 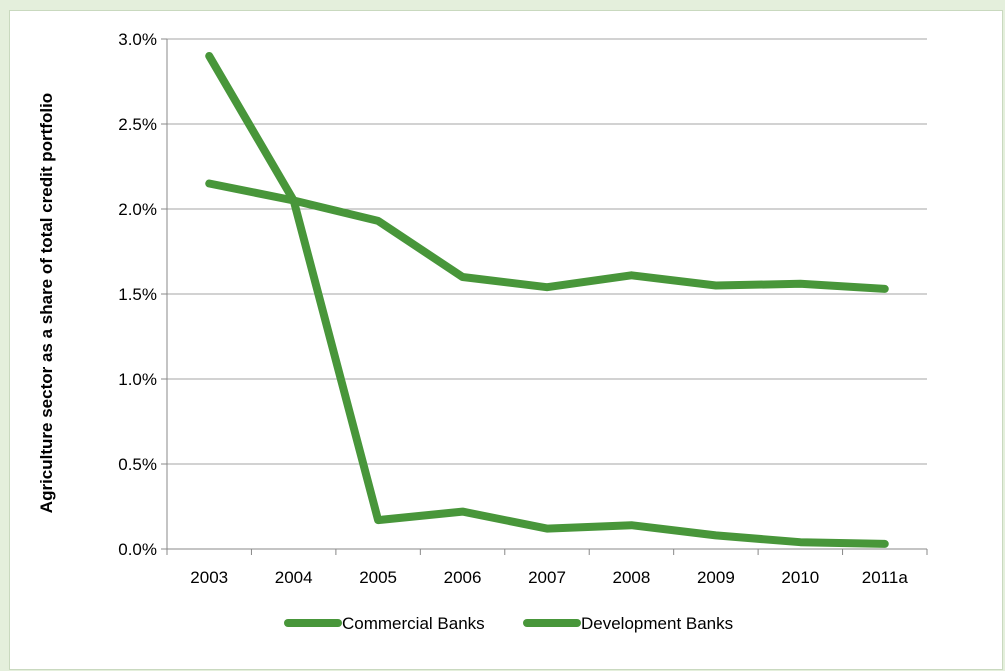 What do you see at coordinates (137, 464) in the screenshot?
I see `y-tick-label: 0.5%` at bounding box center [137, 464].